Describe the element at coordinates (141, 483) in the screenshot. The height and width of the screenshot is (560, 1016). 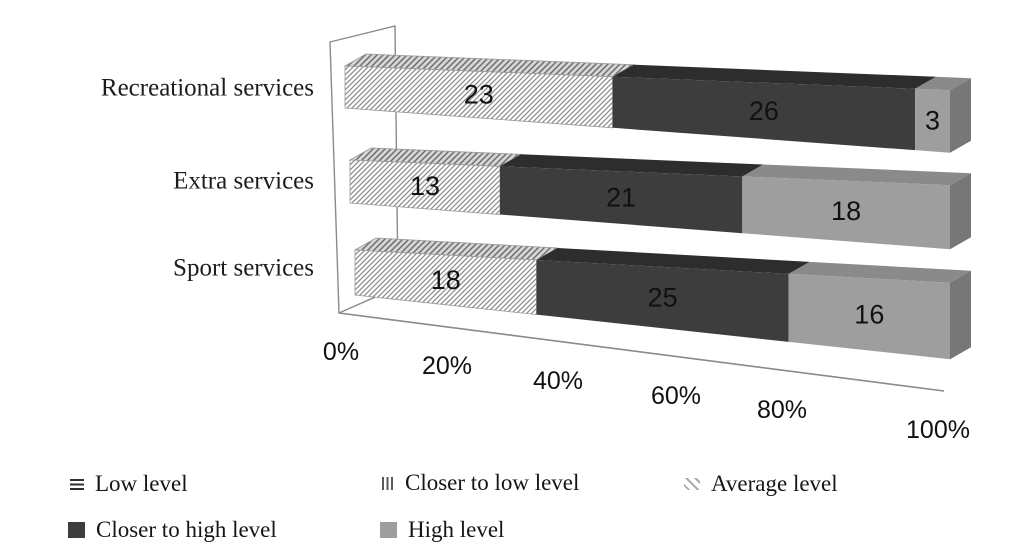
I see `legend-label: Low level` at that location.